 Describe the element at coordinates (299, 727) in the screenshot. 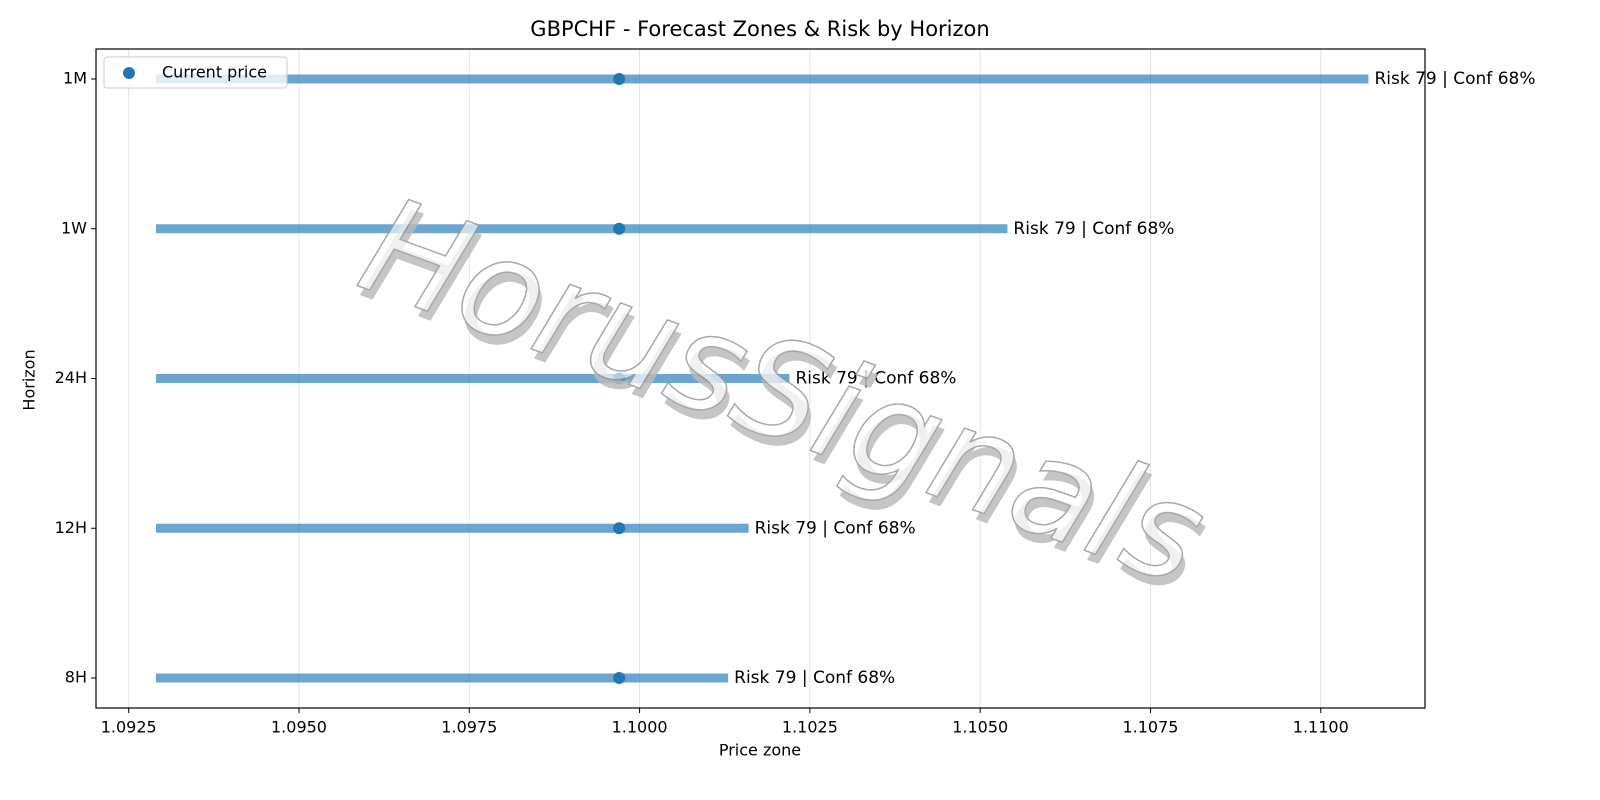

I see `x-tick-label: 1.0950` at that location.